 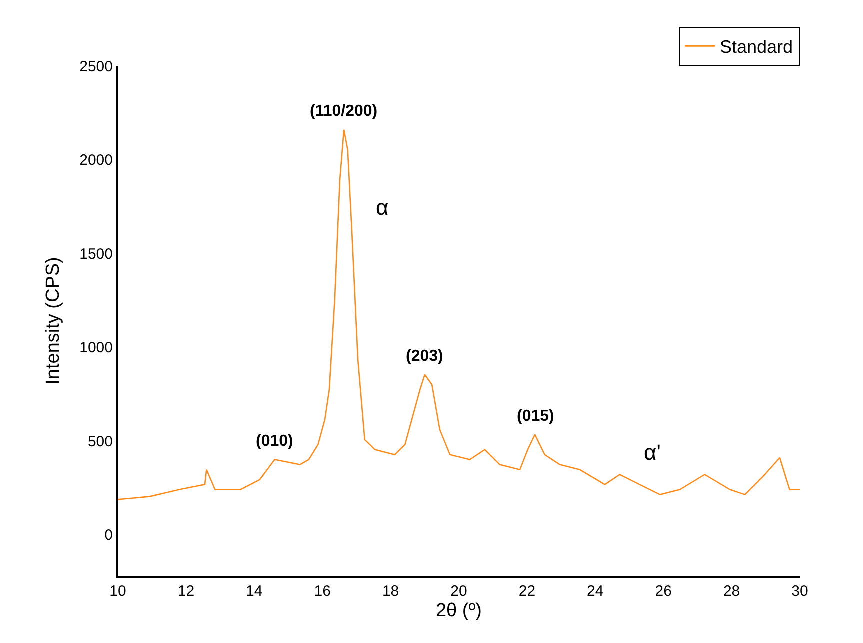 I want to click on y-tick-label: 2000, so click(x=96, y=160).